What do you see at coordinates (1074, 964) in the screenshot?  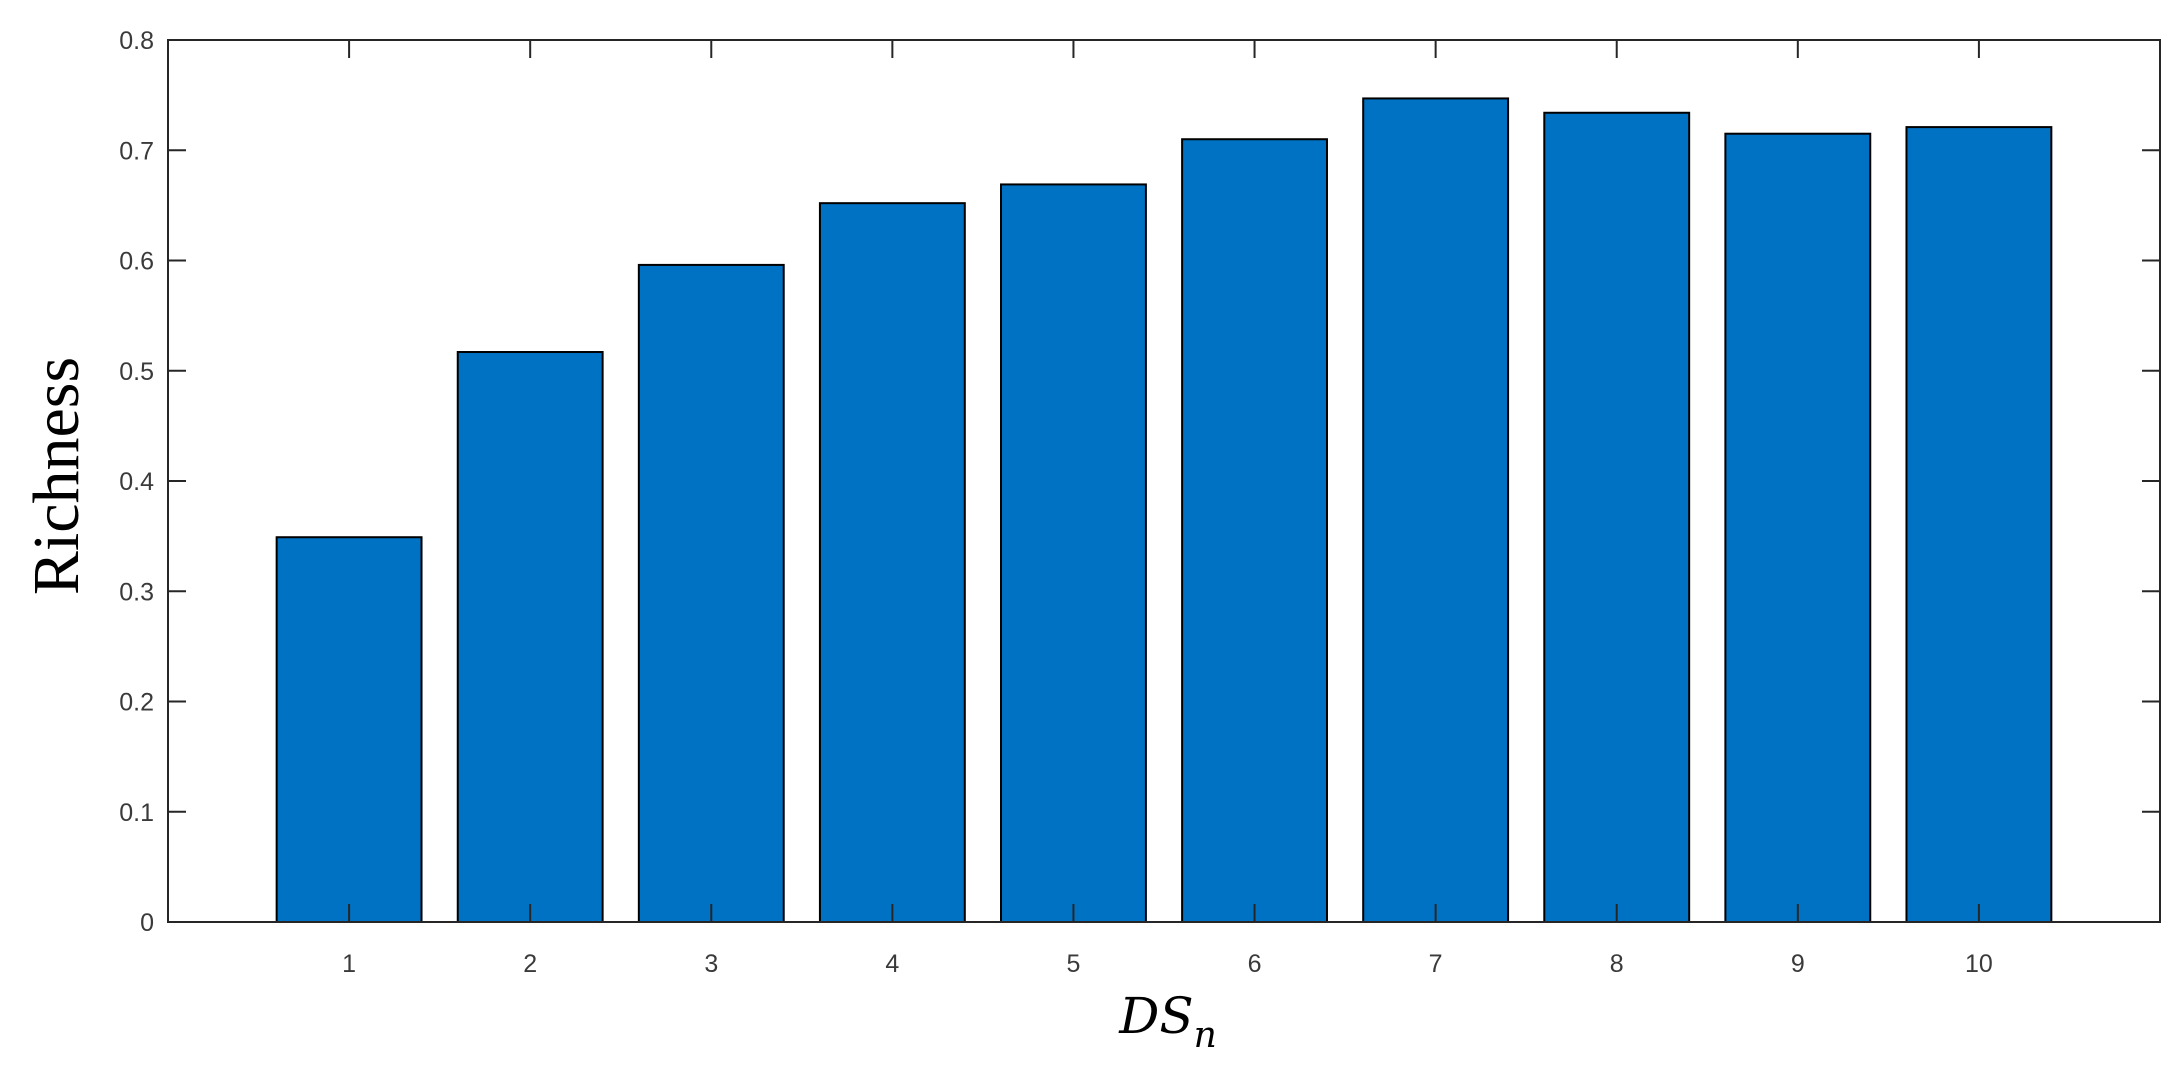 I see `x-tick-label-5: 5` at bounding box center [1074, 964].